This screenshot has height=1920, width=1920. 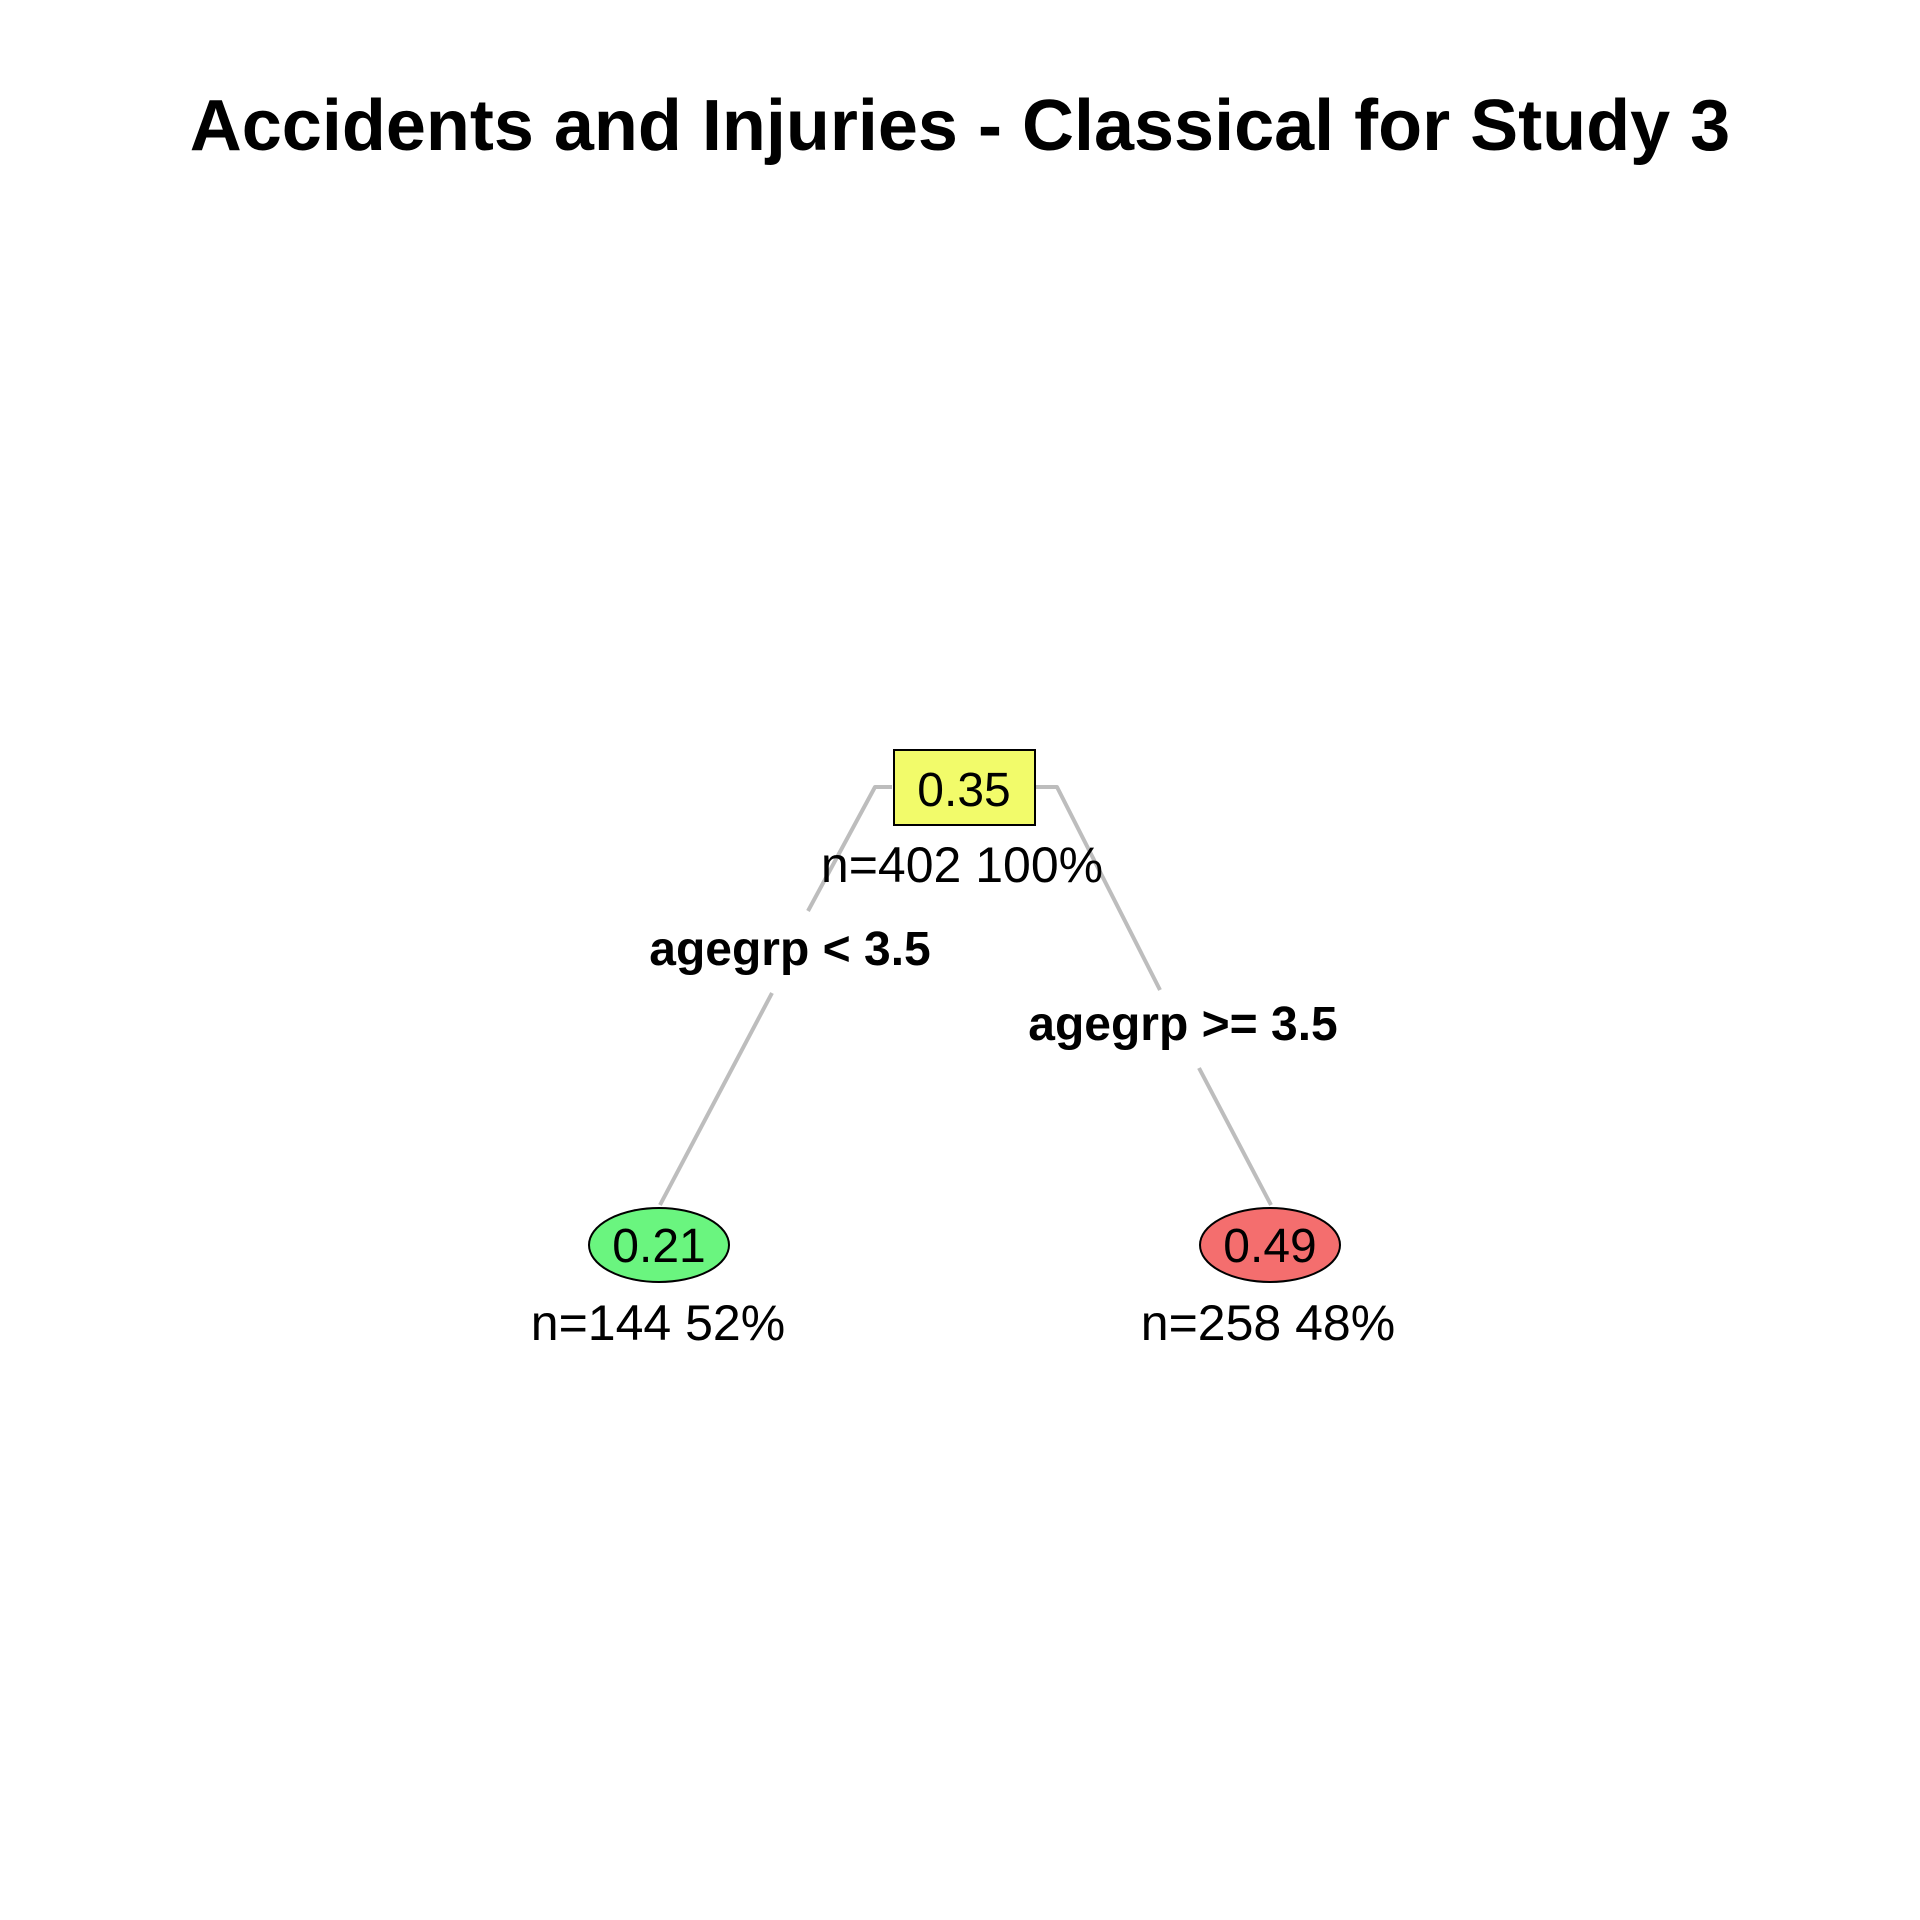 I want to click on root-node-box, so click(x=964, y=787).